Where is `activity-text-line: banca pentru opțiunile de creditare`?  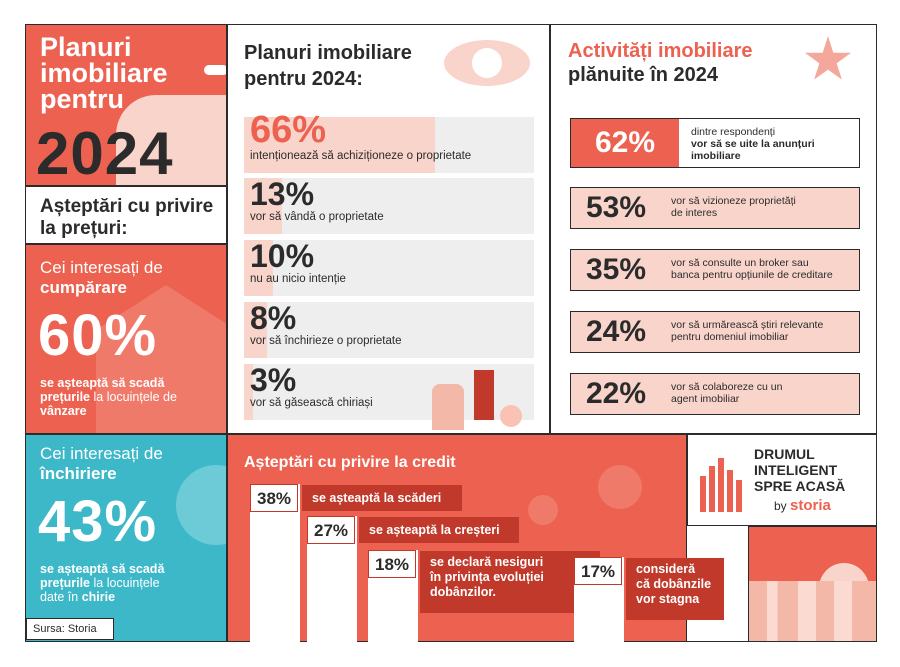 activity-text-line: banca pentru opțiunile de creditare is located at coordinates (752, 275).